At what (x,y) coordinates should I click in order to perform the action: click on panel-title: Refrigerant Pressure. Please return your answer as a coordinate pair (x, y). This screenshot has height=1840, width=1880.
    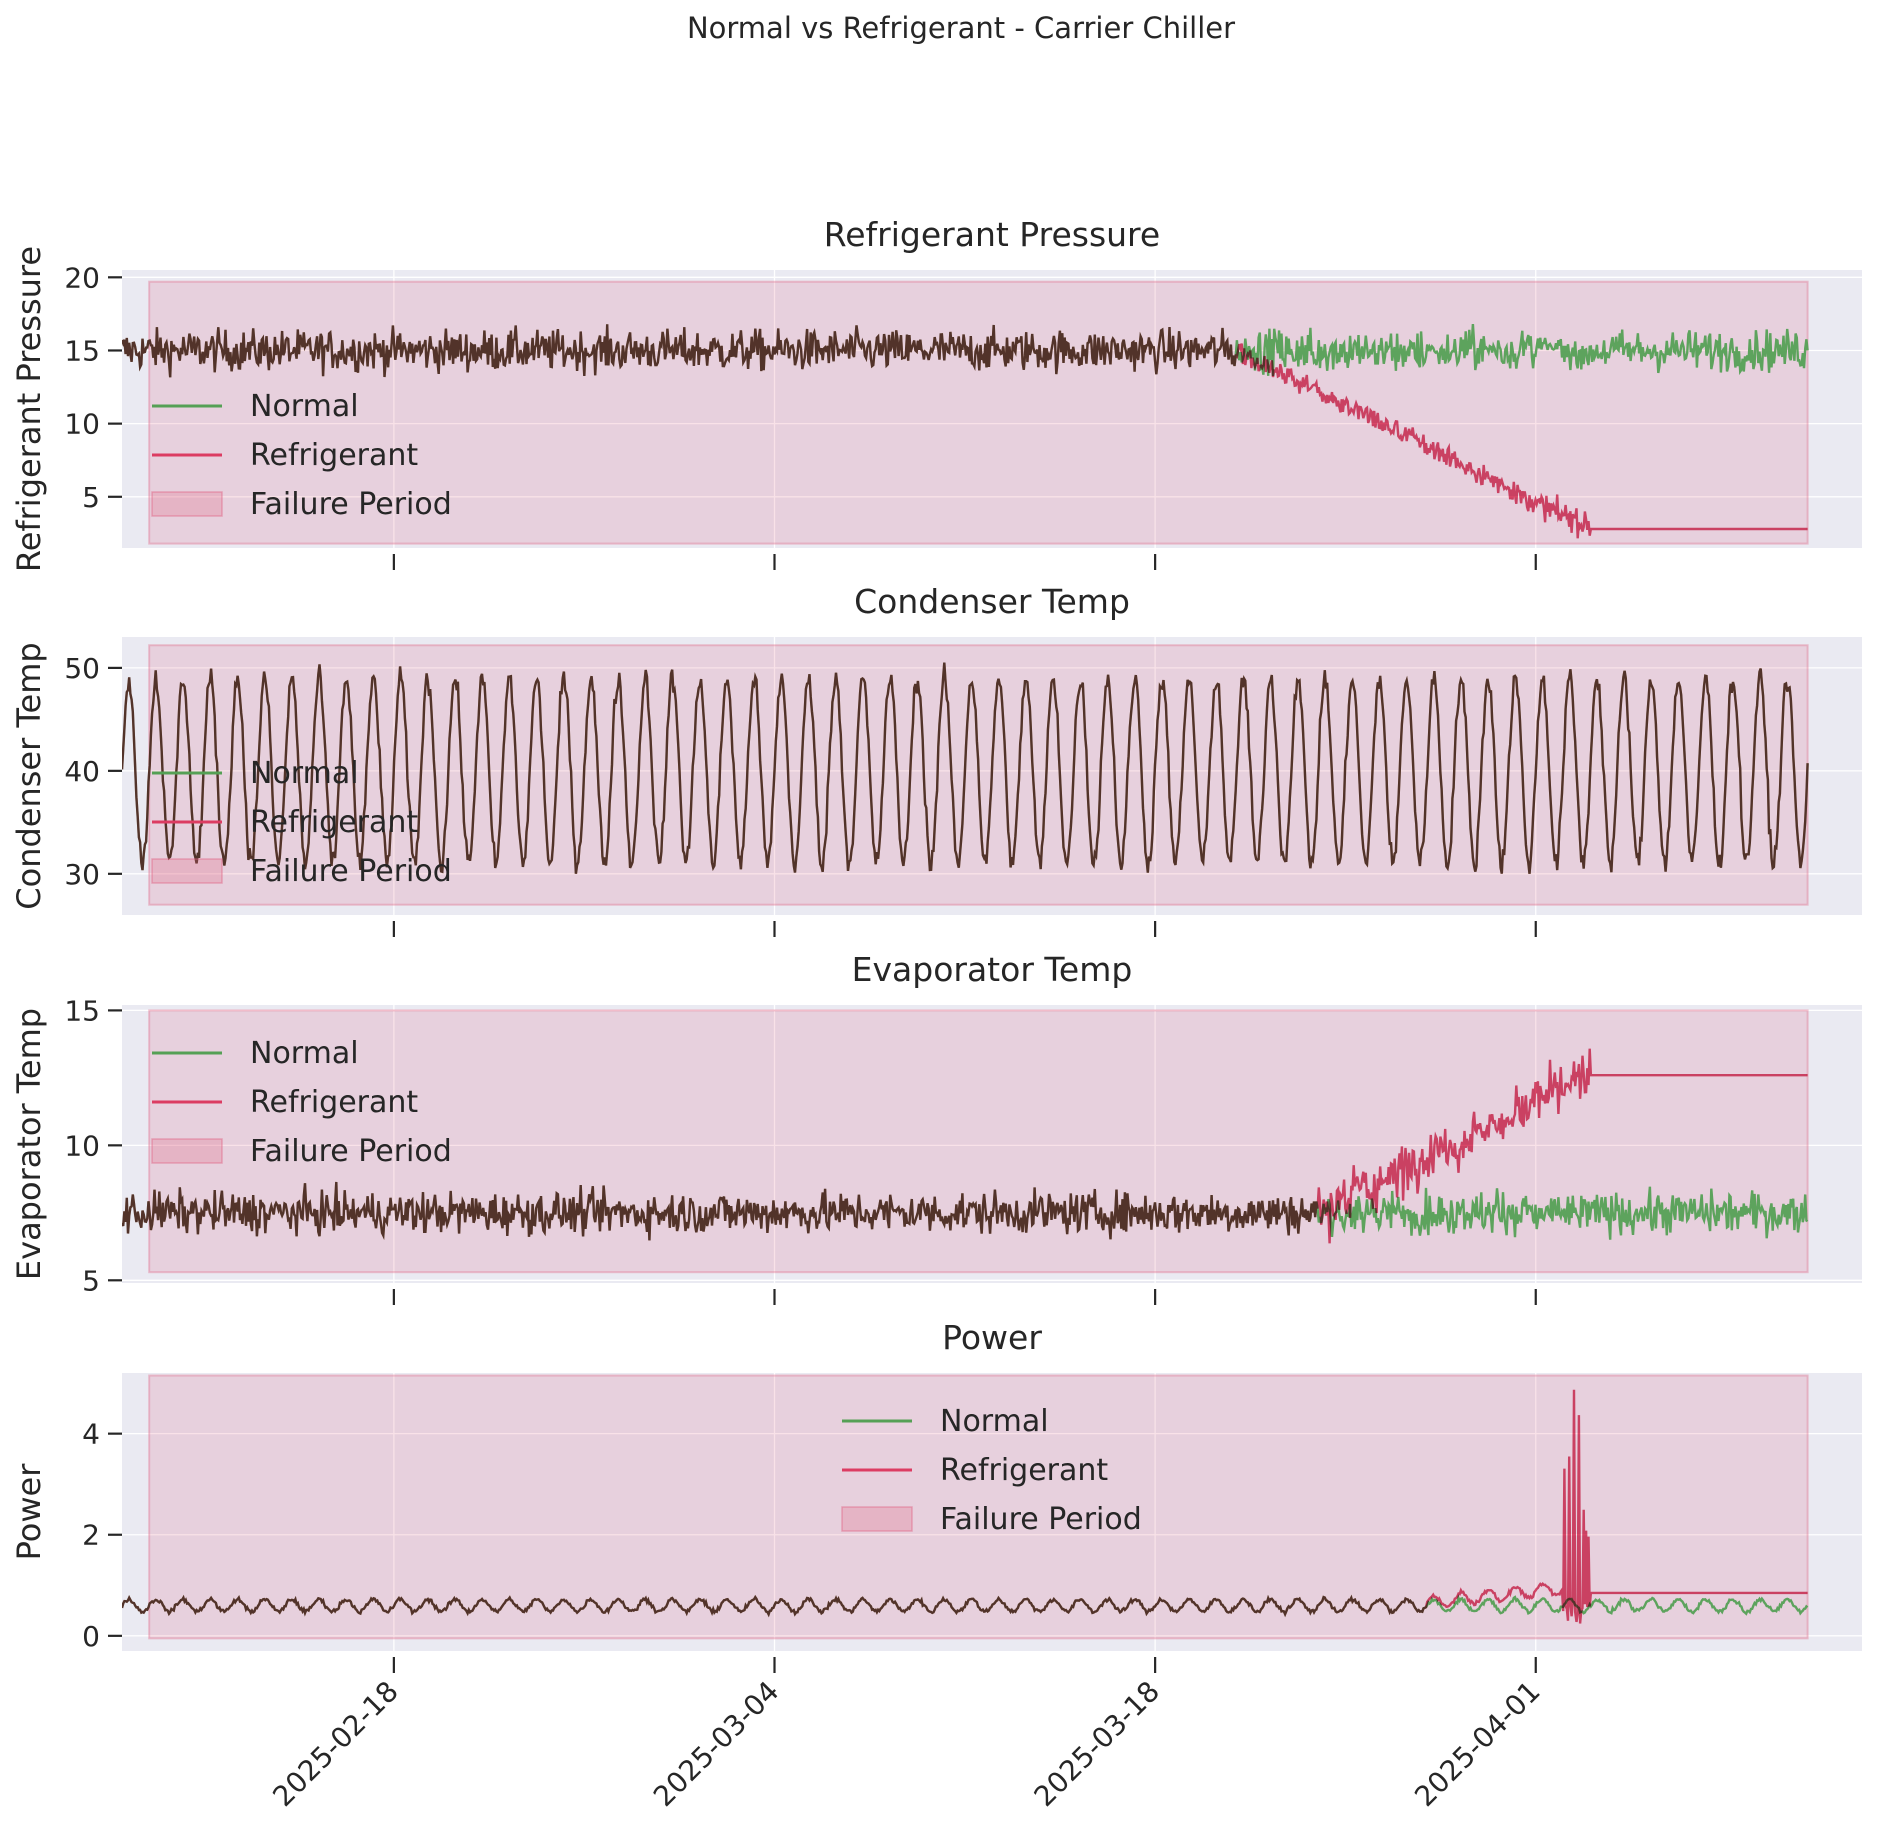
    Looking at the image, I should click on (992, 234).